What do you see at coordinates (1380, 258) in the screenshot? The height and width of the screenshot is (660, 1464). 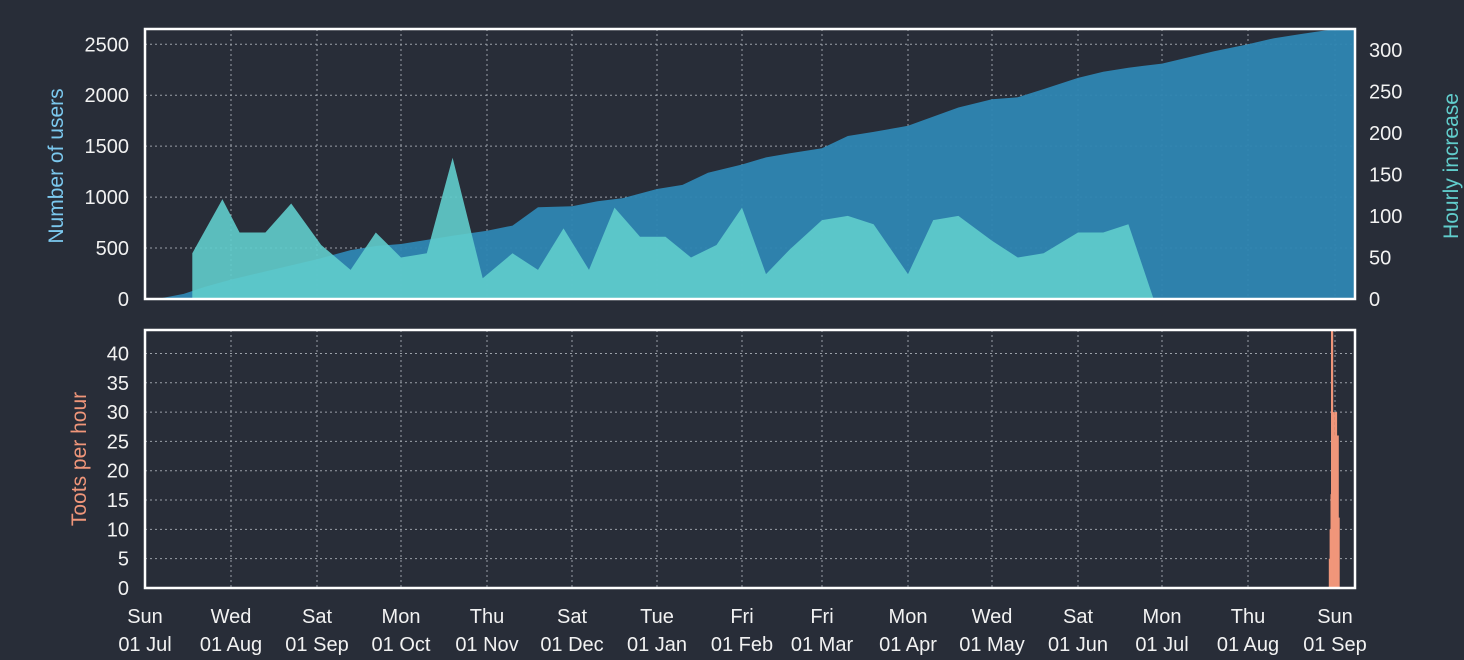 I see `hourly-ytick-label: 50` at bounding box center [1380, 258].